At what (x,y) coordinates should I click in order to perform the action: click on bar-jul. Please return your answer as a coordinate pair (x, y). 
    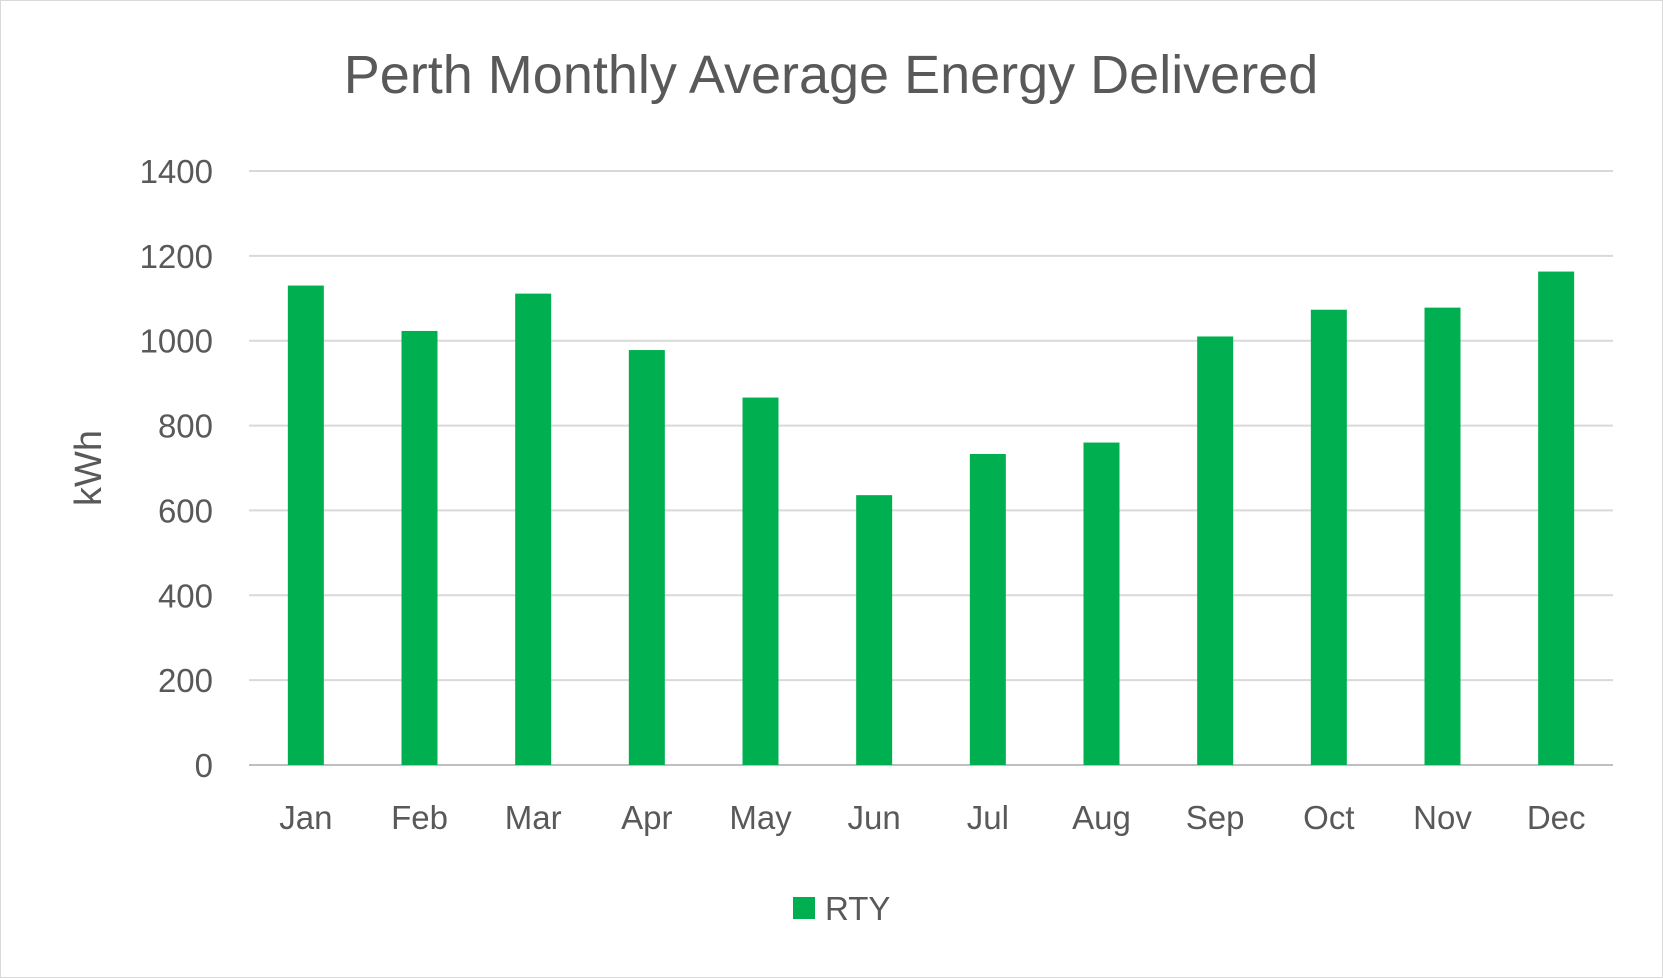
    Looking at the image, I should click on (987, 609).